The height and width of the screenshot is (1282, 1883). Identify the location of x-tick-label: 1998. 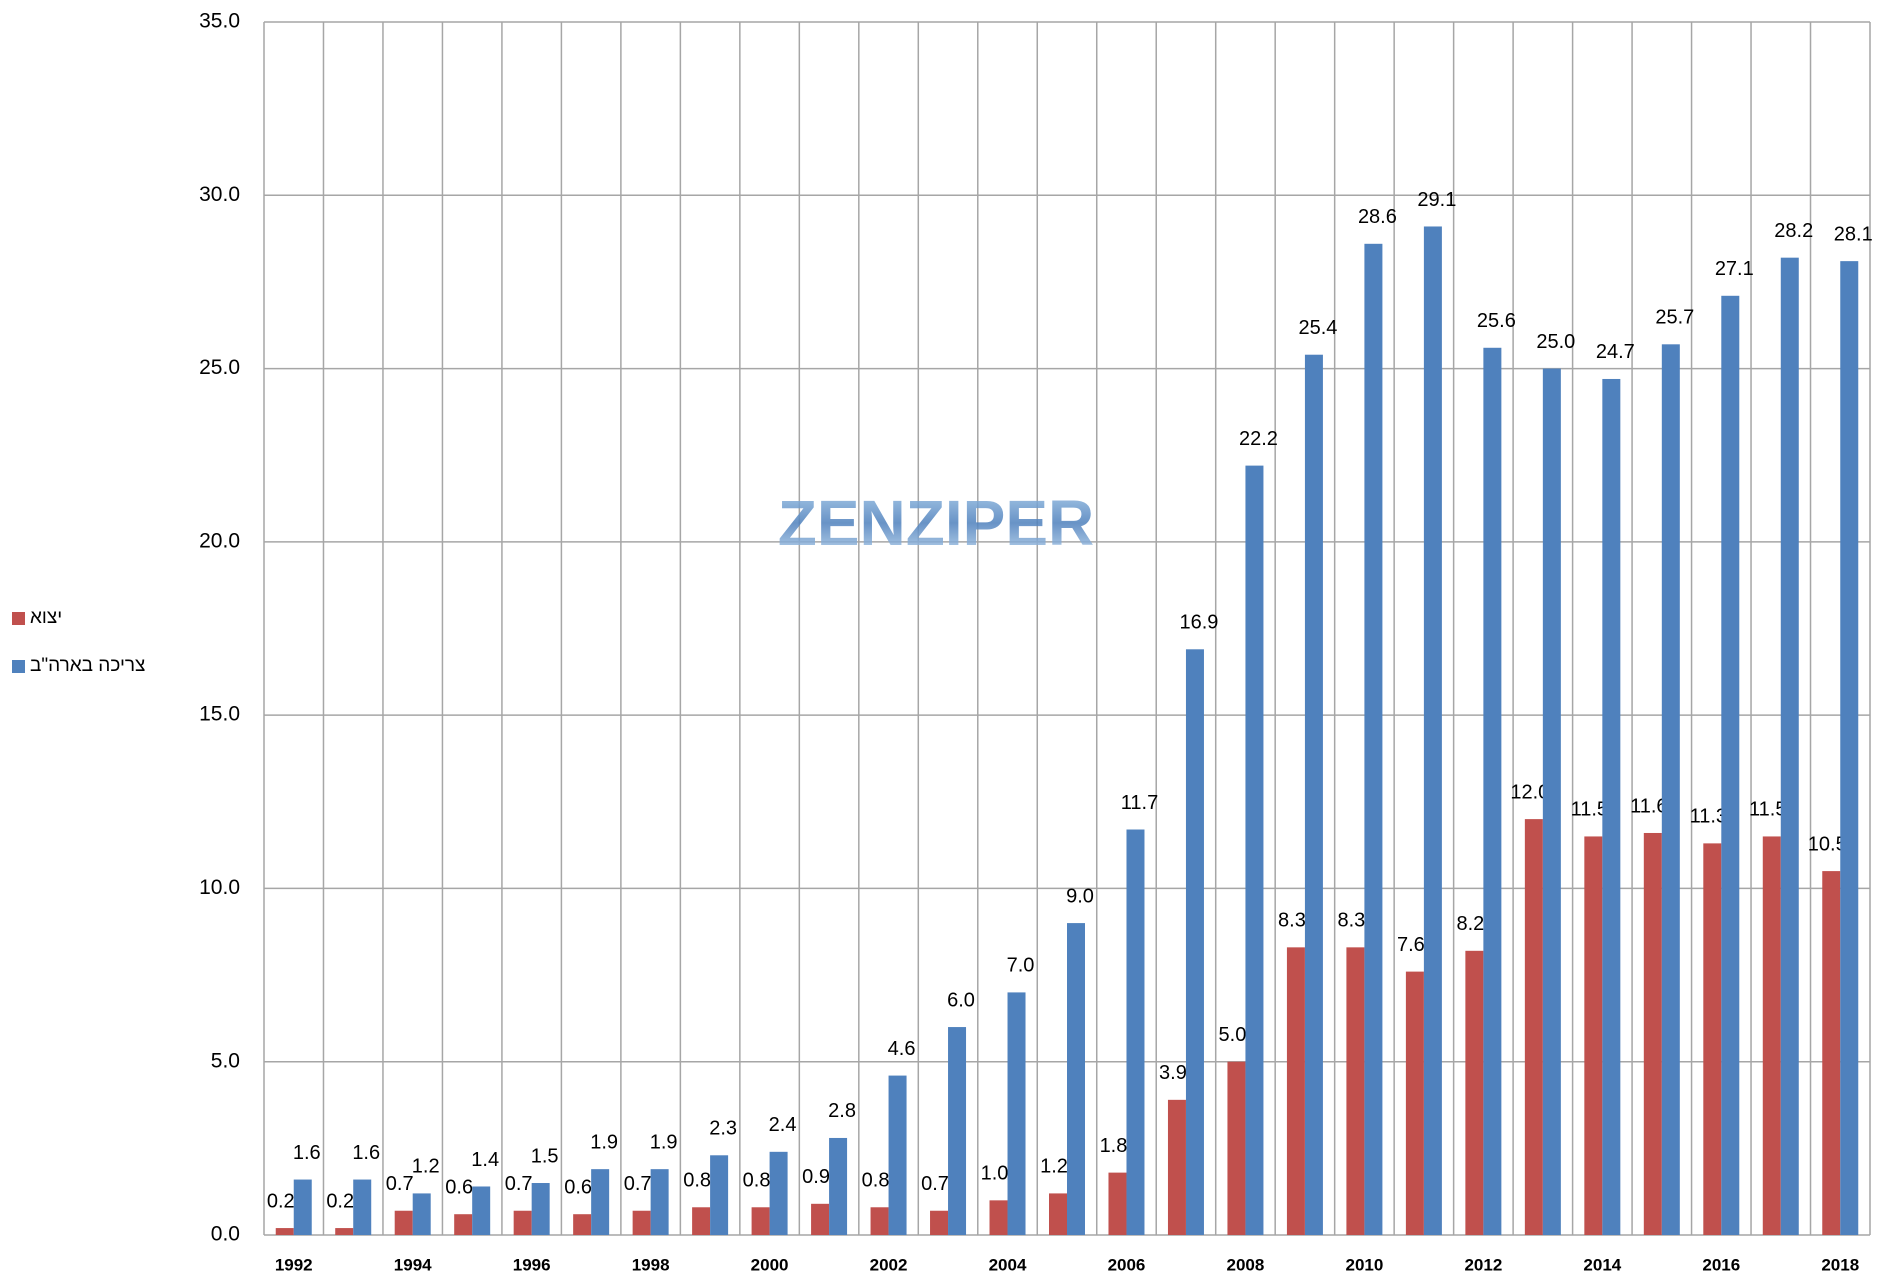
(651, 1264).